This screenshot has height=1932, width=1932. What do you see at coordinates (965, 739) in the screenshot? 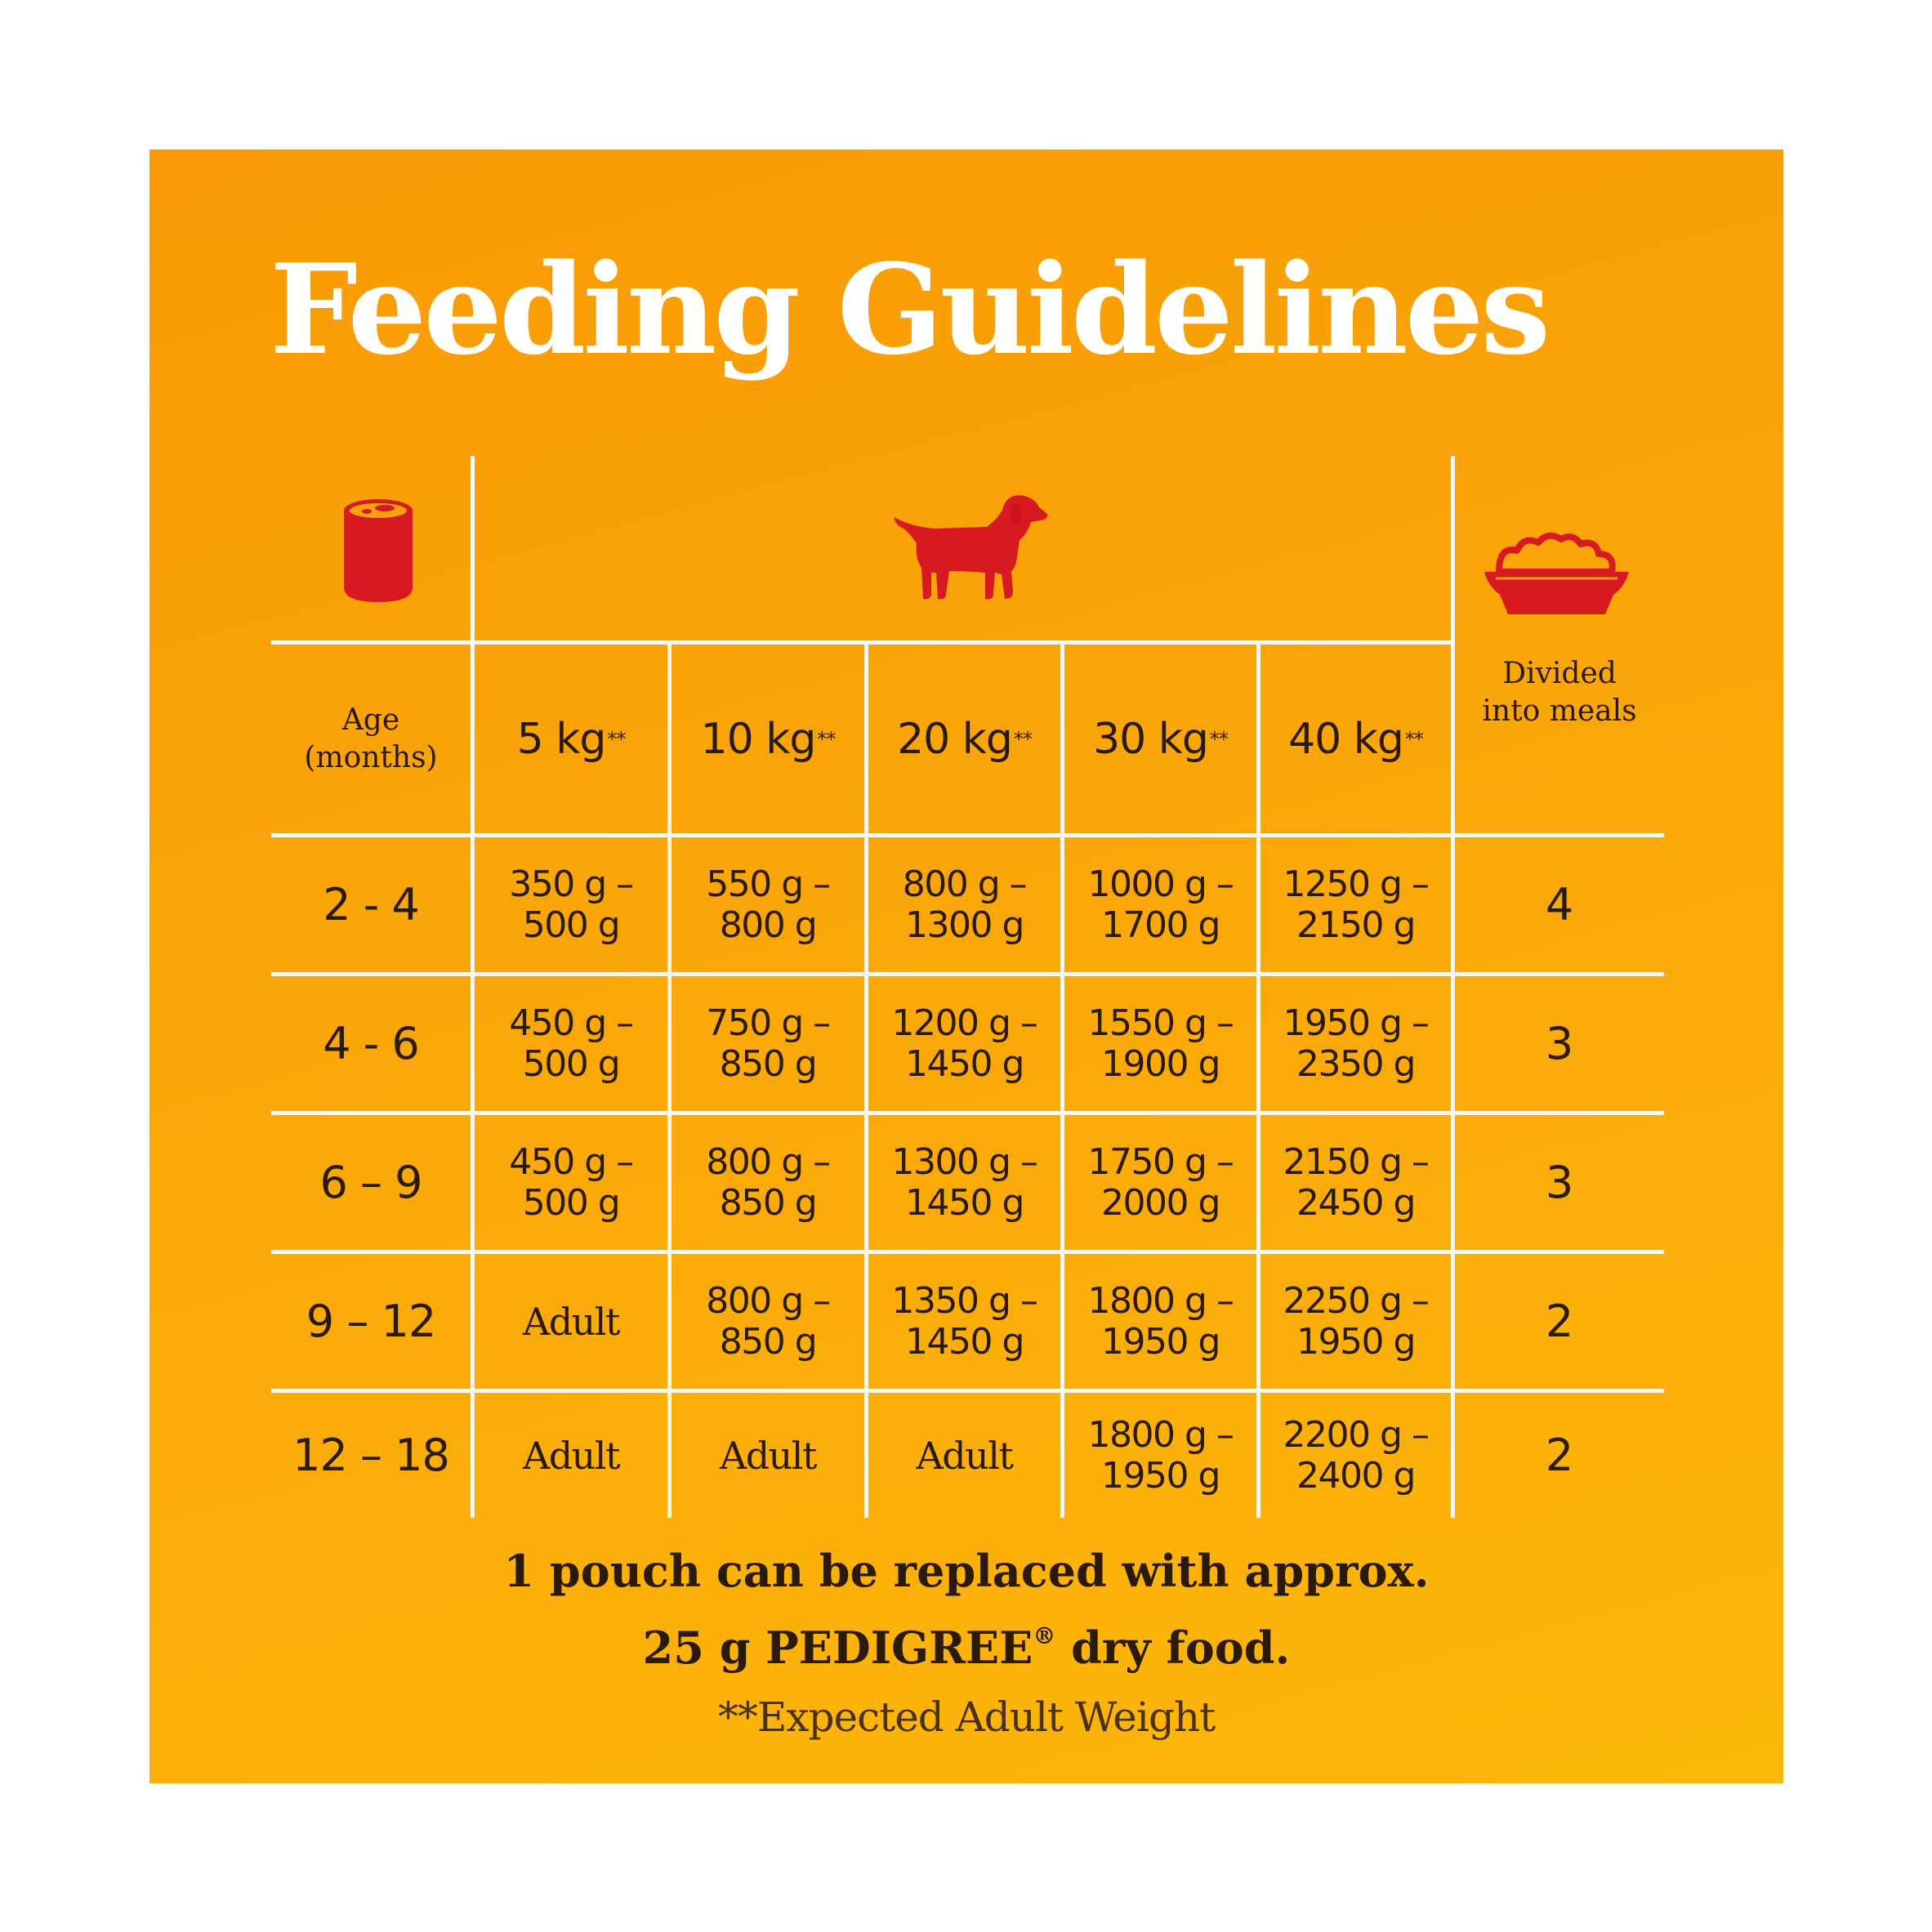
I see `weight-header: 20 kg **` at bounding box center [965, 739].